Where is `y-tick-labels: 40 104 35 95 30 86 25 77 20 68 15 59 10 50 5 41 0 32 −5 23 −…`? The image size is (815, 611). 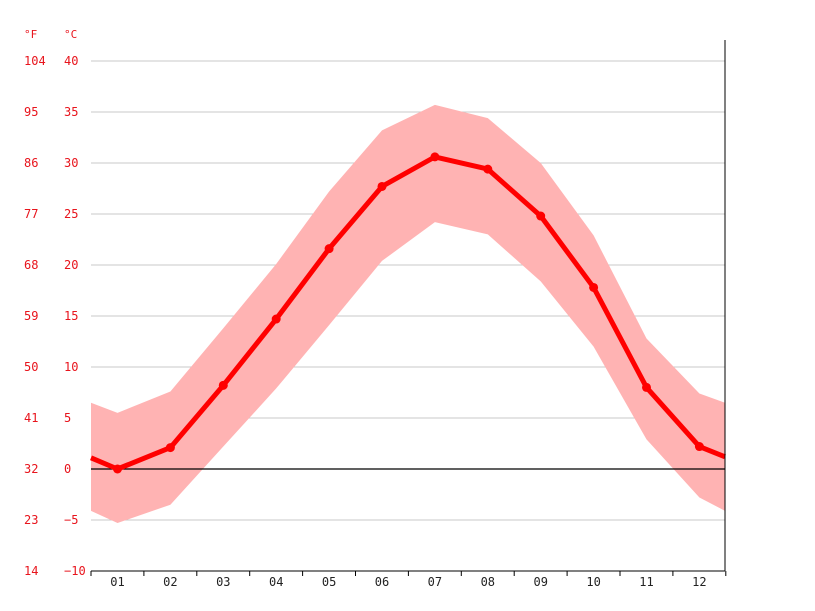
y-tick-labels: 40 104 35 95 30 86 25 77 20 68 15 59 10 50 5 41 0 32 −5 23 −… is located at coordinates (55, 316).